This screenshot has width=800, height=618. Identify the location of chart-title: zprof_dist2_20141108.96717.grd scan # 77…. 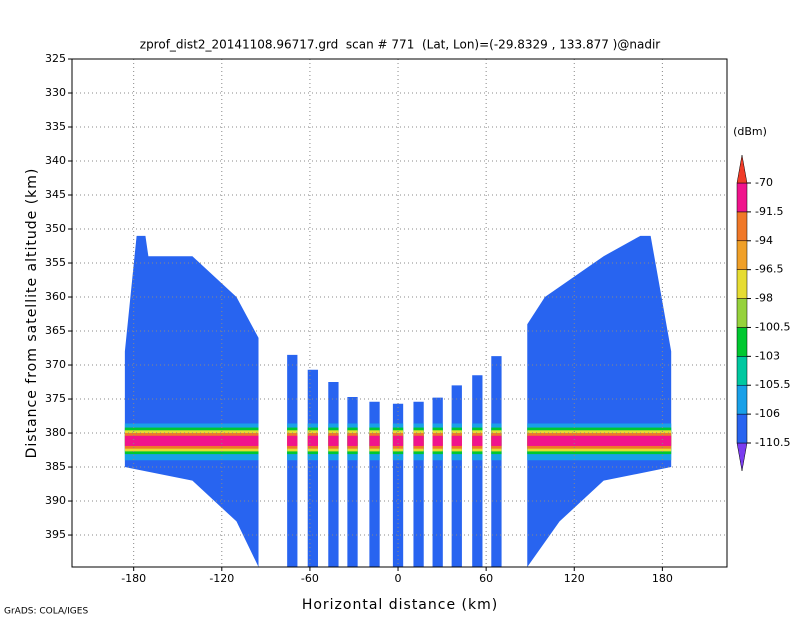
(400, 45).